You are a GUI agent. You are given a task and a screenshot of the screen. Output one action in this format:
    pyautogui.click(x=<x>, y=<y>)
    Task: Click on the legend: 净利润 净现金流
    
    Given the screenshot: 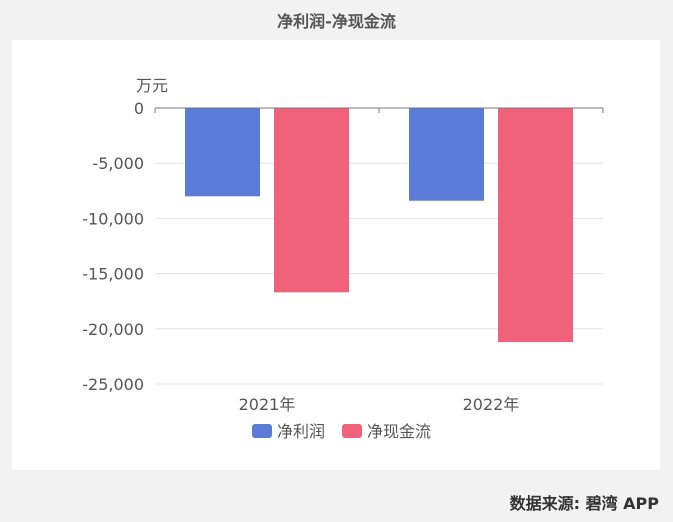 What is the action you would take?
    pyautogui.click(x=341, y=431)
    